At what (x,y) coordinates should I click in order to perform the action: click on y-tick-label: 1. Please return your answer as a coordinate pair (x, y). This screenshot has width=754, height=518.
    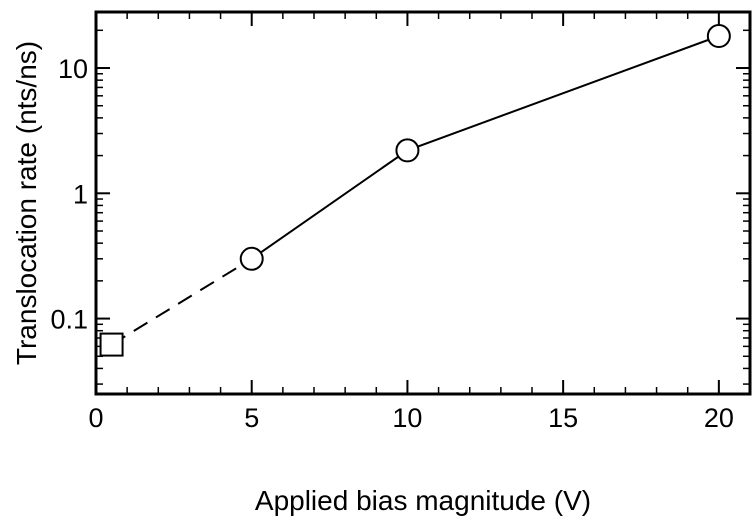
    Looking at the image, I should click on (80, 194).